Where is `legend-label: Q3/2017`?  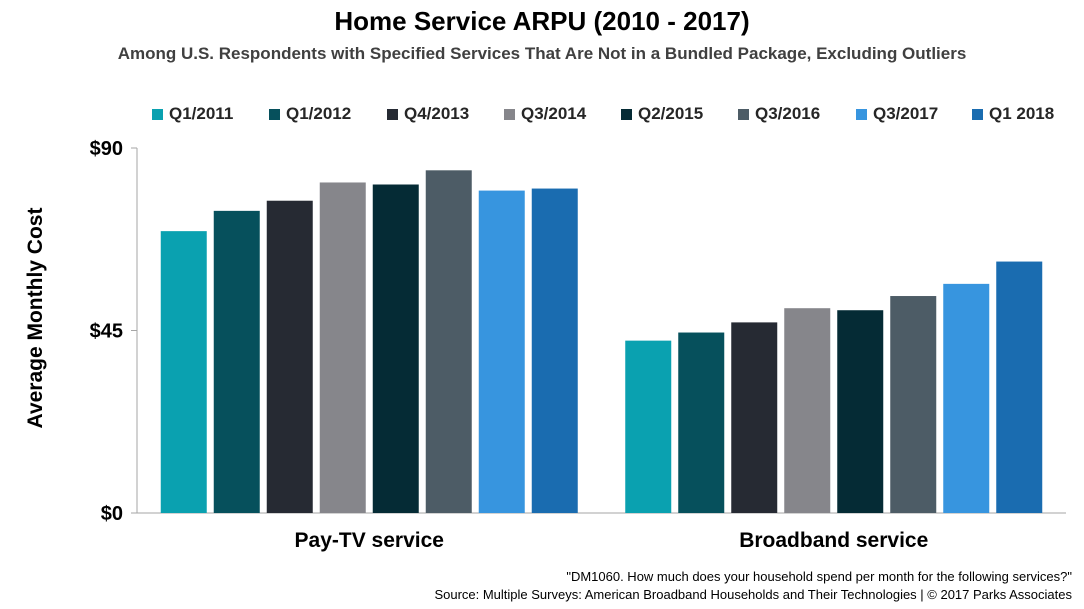
legend-label: Q3/2017 is located at coordinates (906, 113).